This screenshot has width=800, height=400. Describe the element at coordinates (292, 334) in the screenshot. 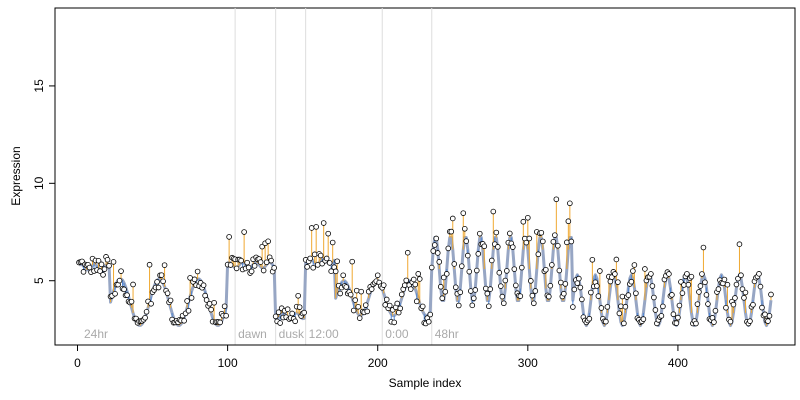

I see `phase-marker-label: dusk` at that location.